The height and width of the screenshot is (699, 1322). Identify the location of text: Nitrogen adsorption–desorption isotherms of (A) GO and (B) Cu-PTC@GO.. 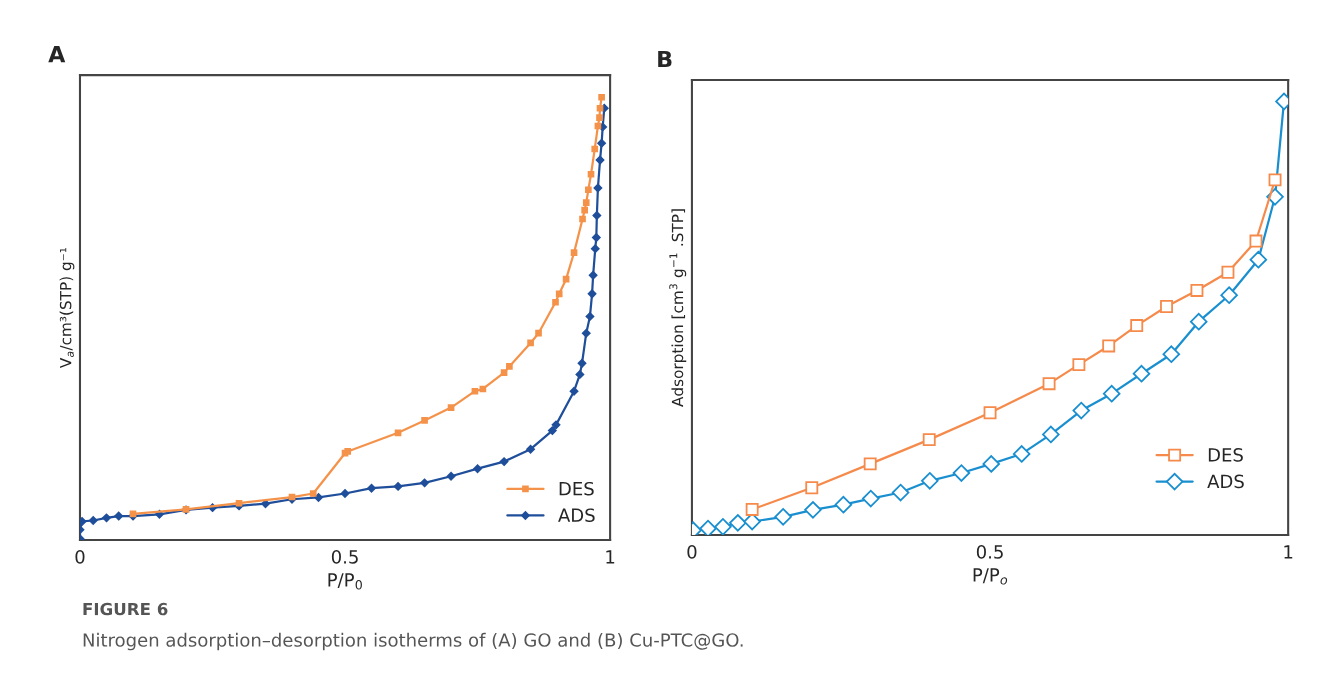
(413, 641).